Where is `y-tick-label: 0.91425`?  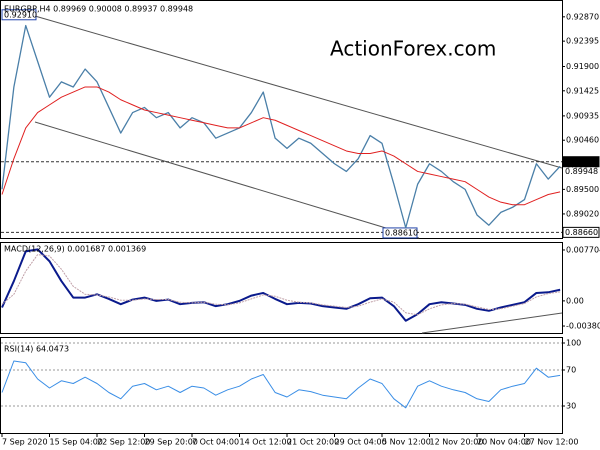 y-tick-label: 0.91425 is located at coordinates (582, 90).